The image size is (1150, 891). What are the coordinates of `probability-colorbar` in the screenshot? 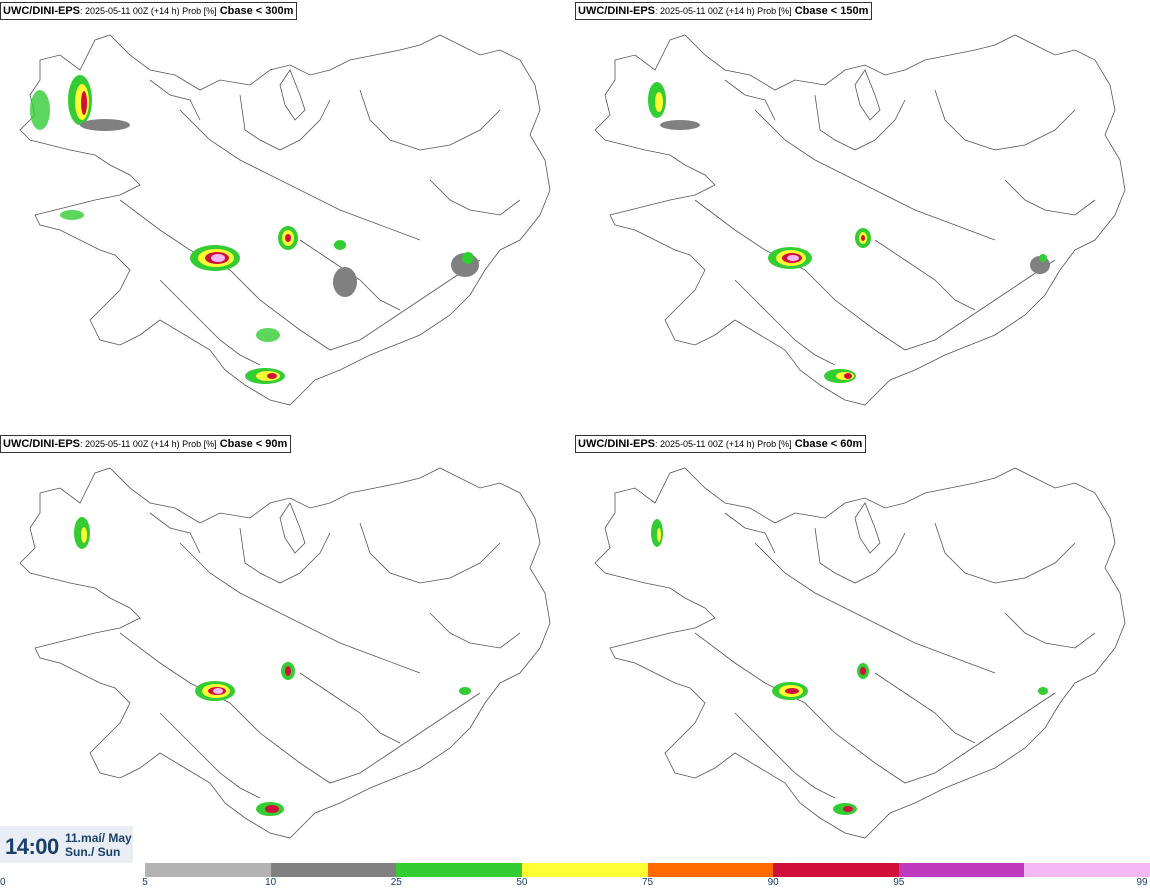 It's located at (647, 870).